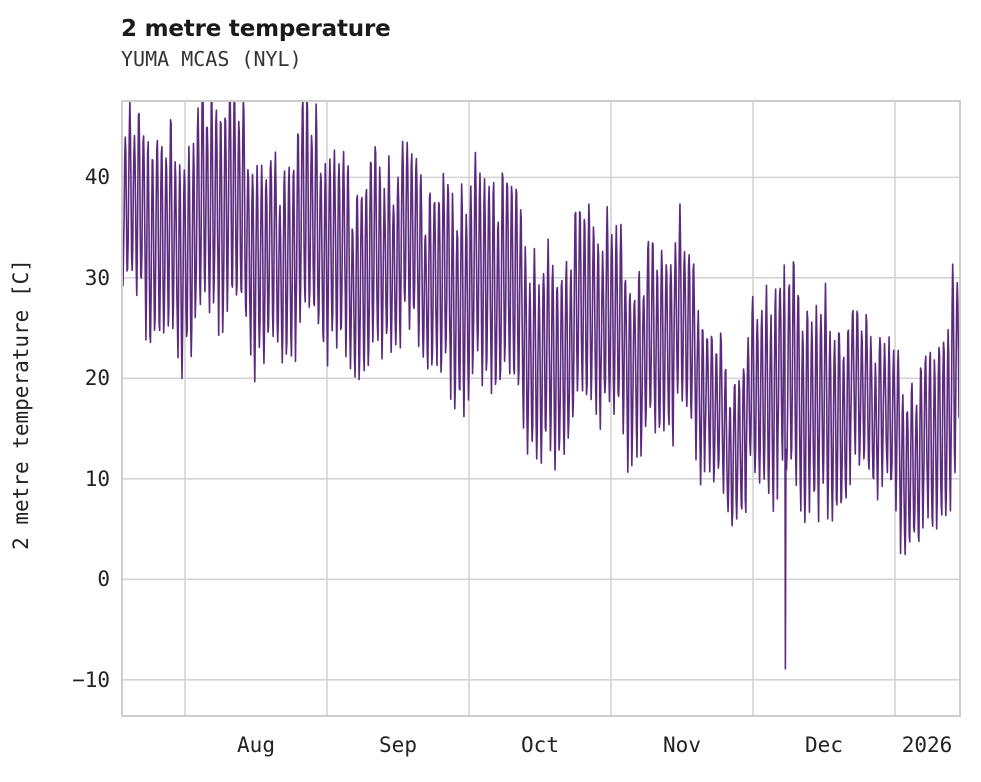 This screenshot has width=981, height=782. Describe the element at coordinates (97, 478) in the screenshot. I see `y-axis-tick-label: 10` at that location.